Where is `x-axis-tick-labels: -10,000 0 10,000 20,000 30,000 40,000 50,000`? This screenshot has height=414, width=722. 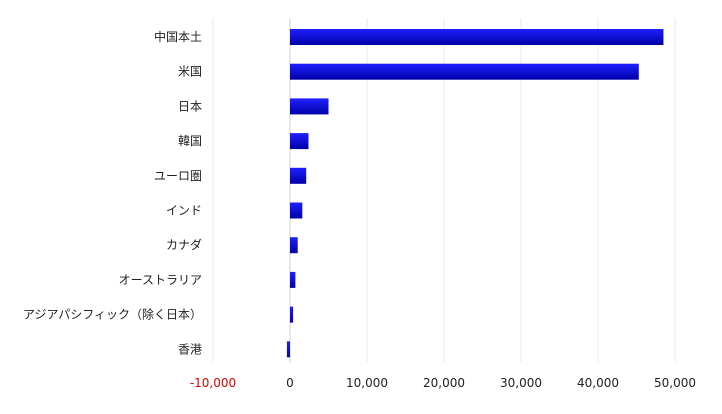 x-axis-tick-labels: -10,000 0 10,000 20,000 30,000 40,000 50,000 is located at coordinates (443, 383).